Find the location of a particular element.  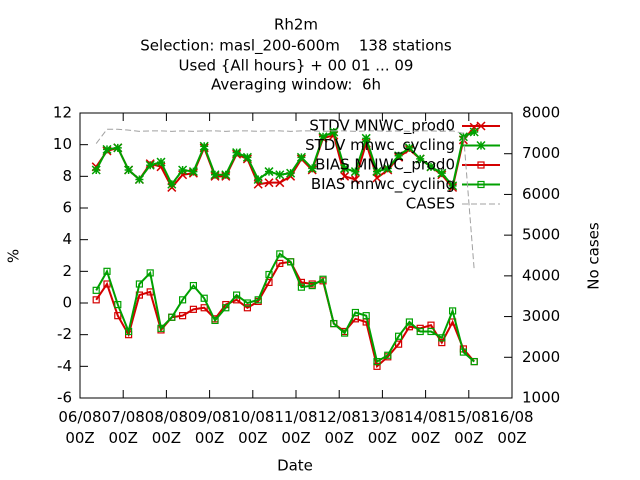

chart-subtitle: Used {All hours} + 00 01 ... 09 is located at coordinates (296, 66).